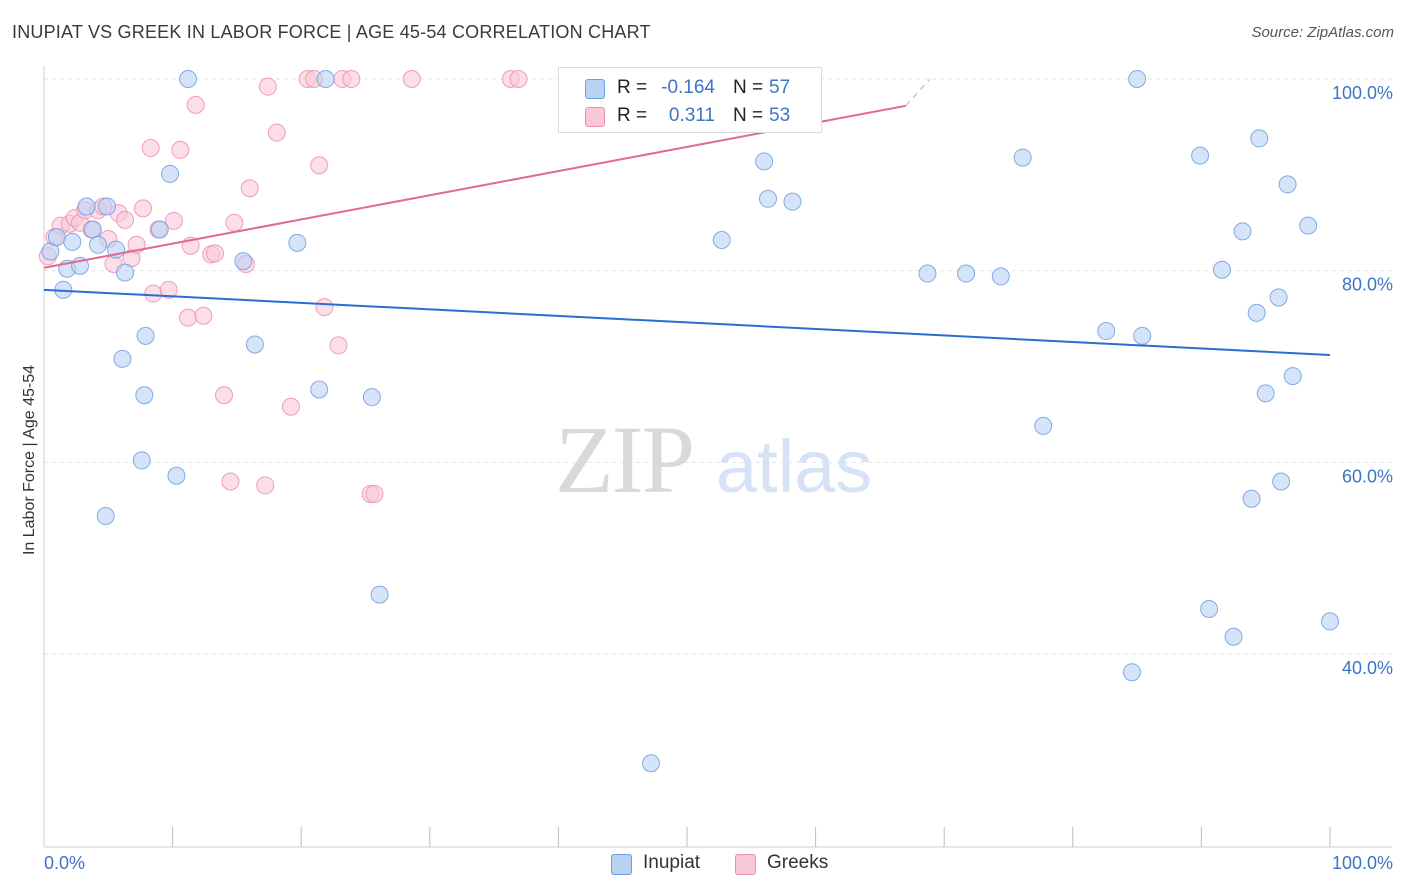 Image resolution: width=1406 pixels, height=892 pixels. I want to click on greeks-r-label: R =, so click(632, 115).